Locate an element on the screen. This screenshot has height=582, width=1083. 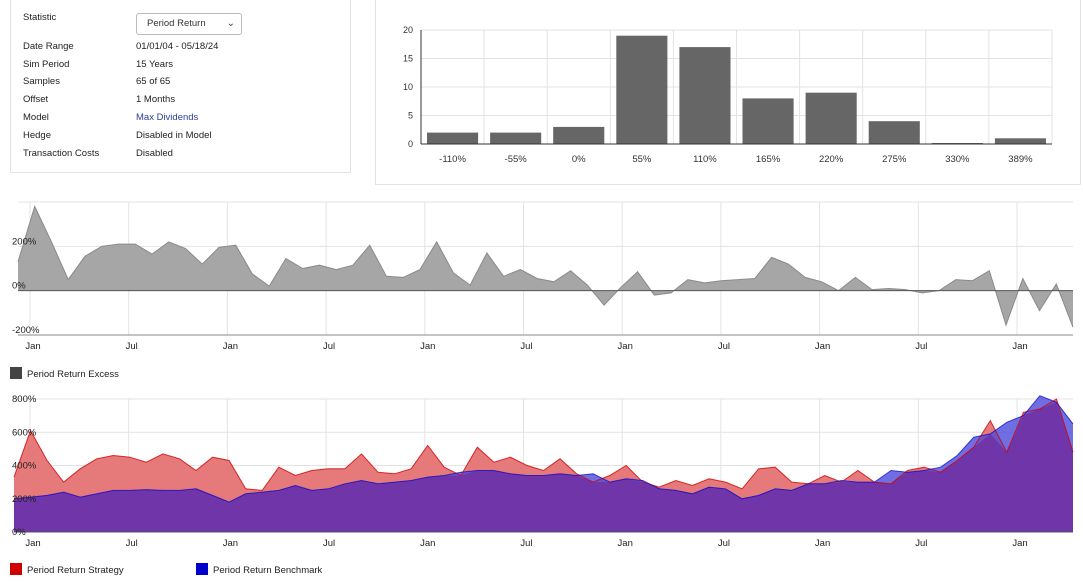
legend-swatch-excess is located at coordinates (16, 373).